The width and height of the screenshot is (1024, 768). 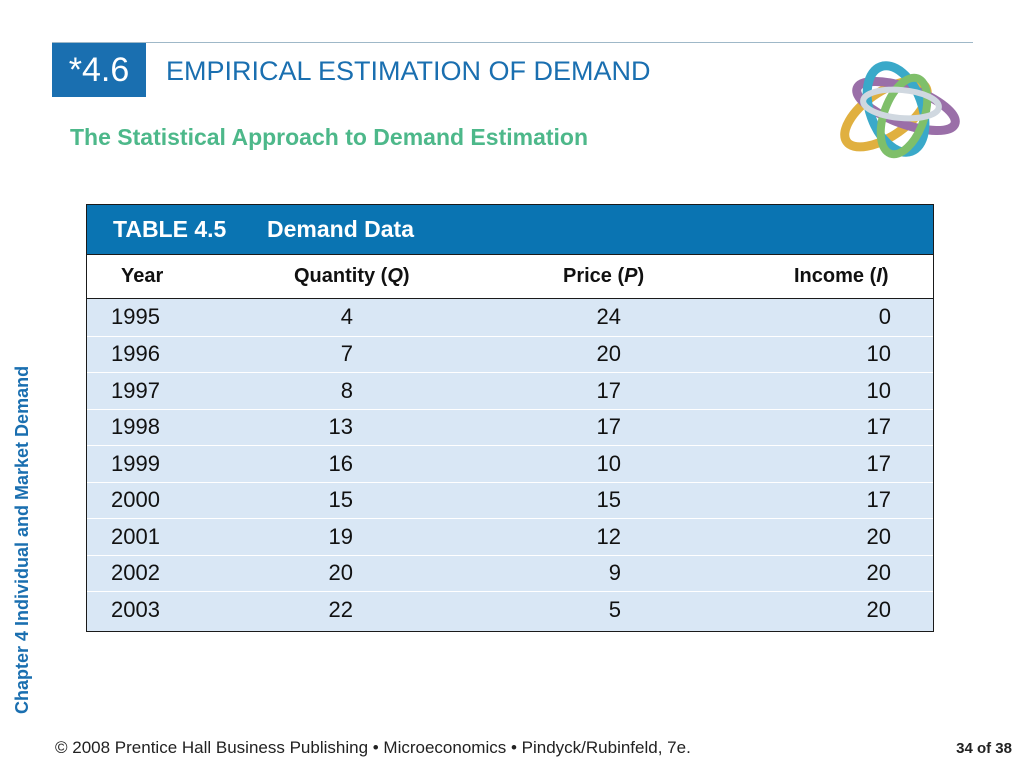 What do you see at coordinates (510, 500) in the screenshot?
I see `table-row: 2000 15 15 17` at bounding box center [510, 500].